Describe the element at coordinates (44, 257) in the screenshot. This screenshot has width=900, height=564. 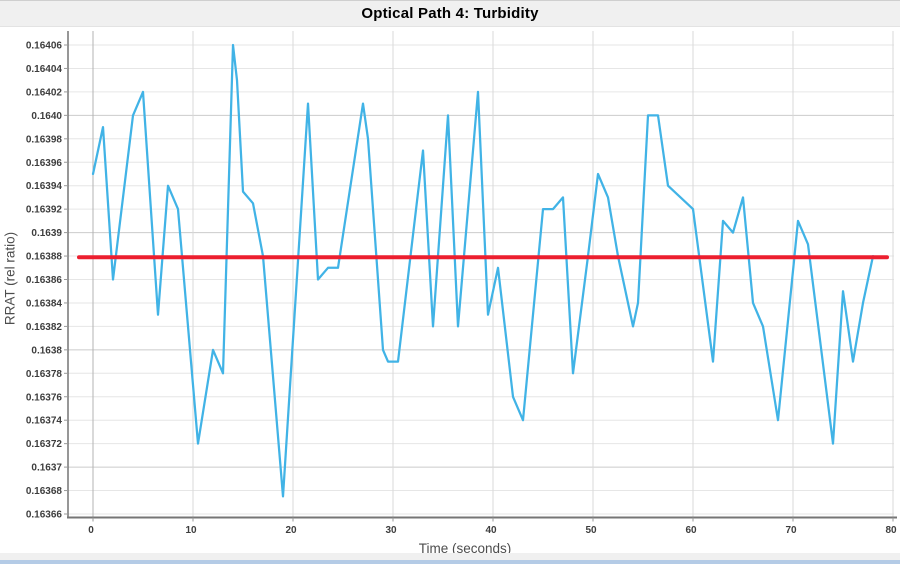
I see `y-tick-label: 0.16388` at that location.